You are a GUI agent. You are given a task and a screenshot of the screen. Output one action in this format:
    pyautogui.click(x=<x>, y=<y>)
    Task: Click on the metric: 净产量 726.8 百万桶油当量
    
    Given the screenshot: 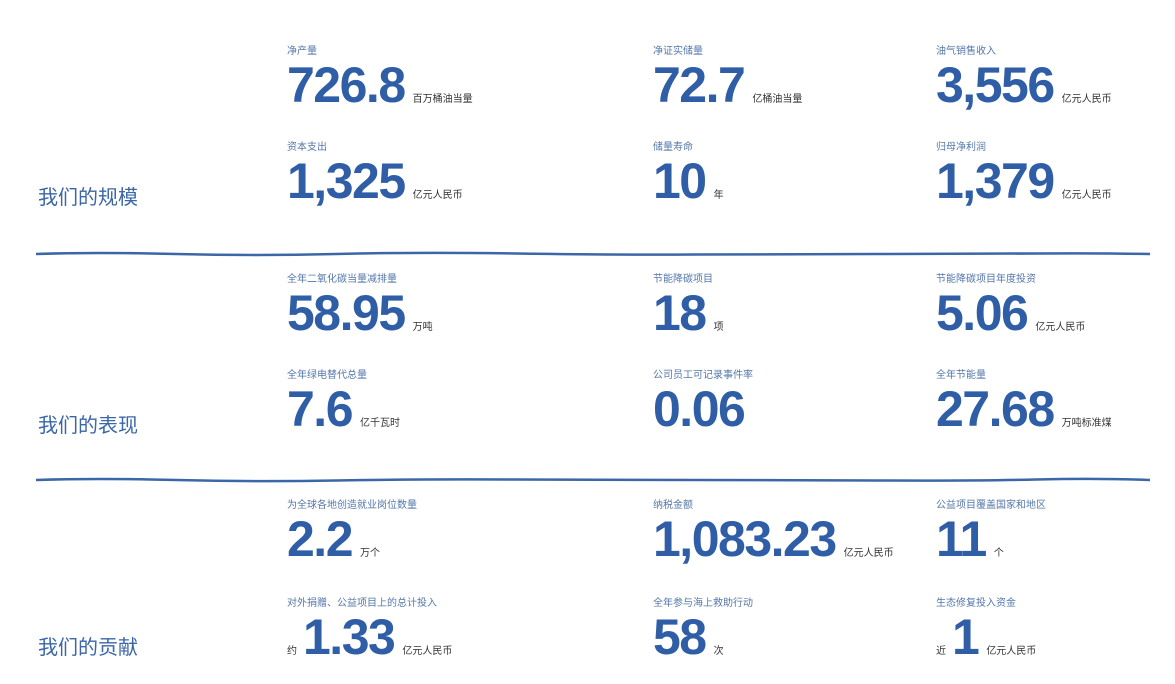 What is the action you would take?
    pyautogui.click(x=380, y=78)
    